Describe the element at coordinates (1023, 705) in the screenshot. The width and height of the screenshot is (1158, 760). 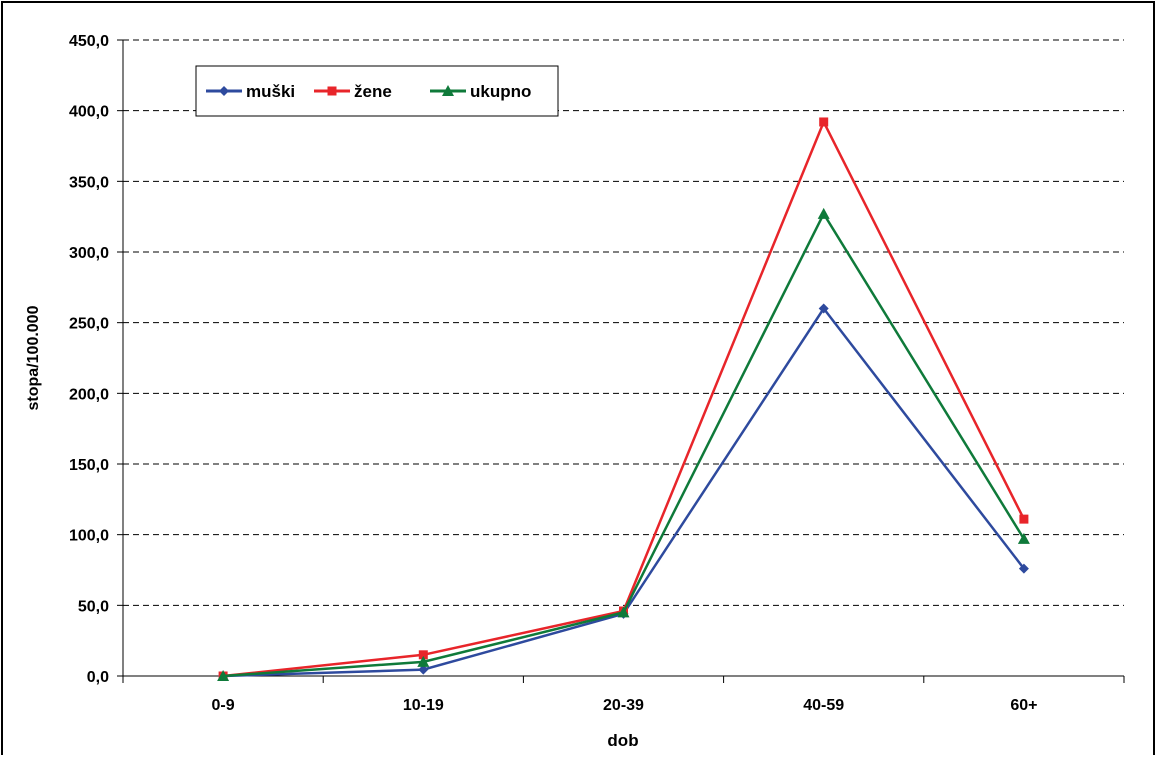
I see `x-tick-label: 60+` at that location.